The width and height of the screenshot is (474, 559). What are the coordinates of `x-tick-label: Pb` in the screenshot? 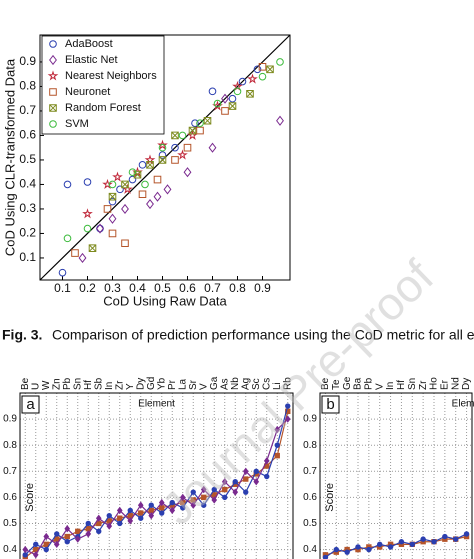 It's located at (67, 383).